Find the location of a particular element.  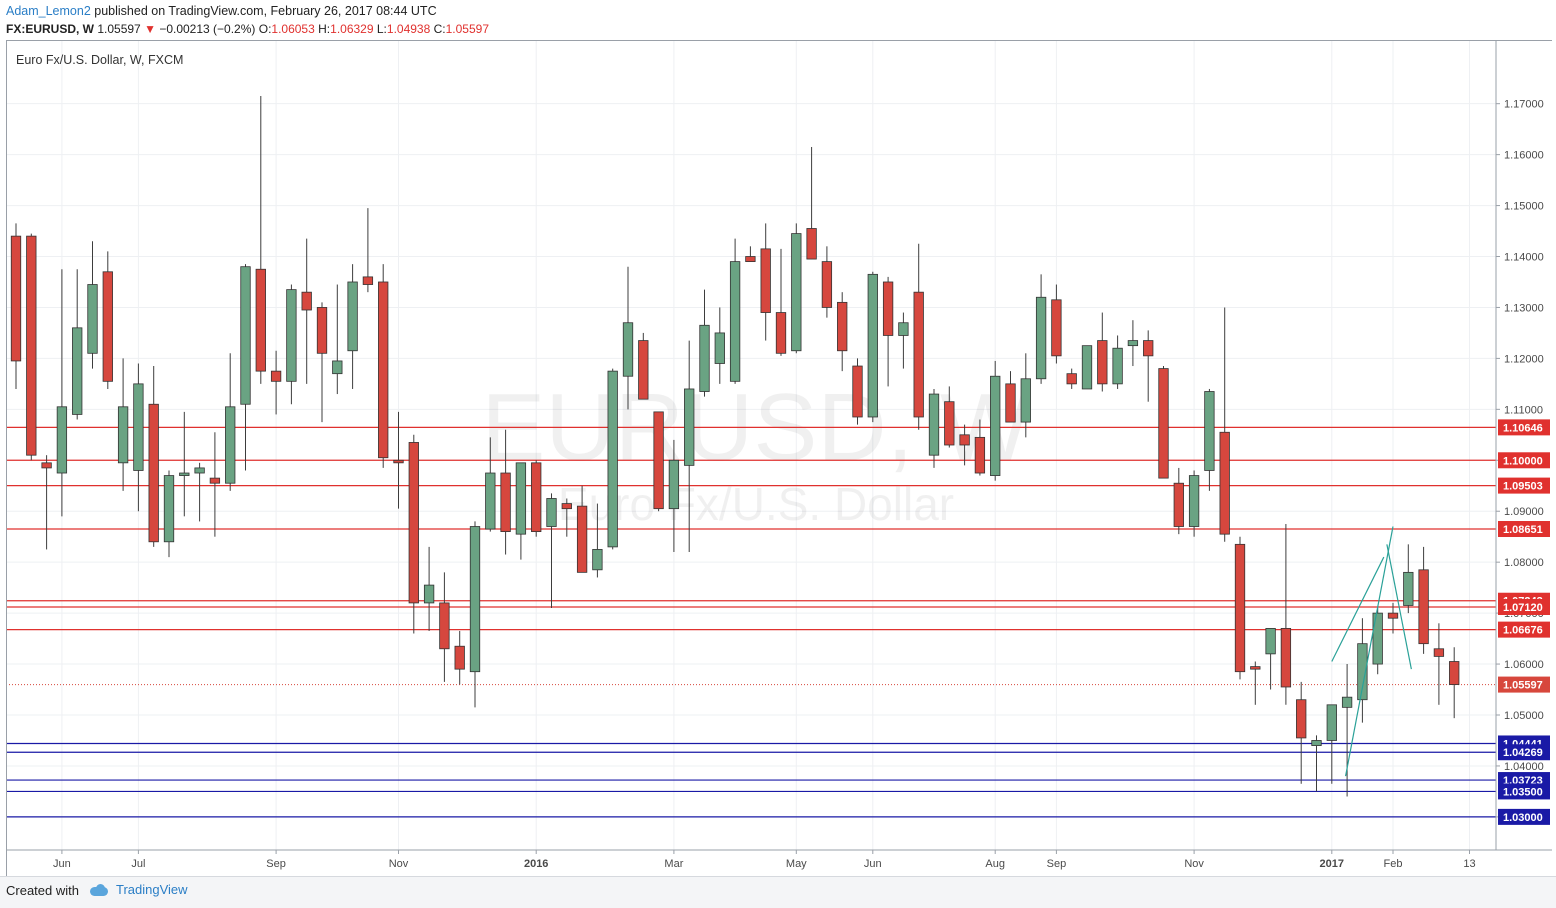

y-tick-label: 1.13000 is located at coordinates (1524, 308).